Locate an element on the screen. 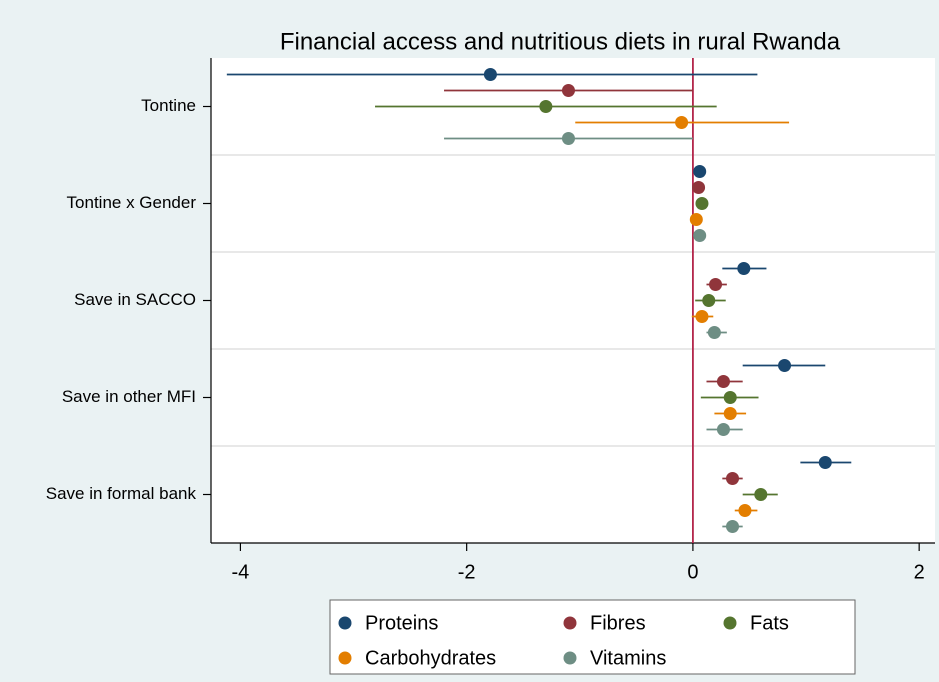 The height and width of the screenshot is (682, 939). legend-label: Fibres is located at coordinates (618, 623).